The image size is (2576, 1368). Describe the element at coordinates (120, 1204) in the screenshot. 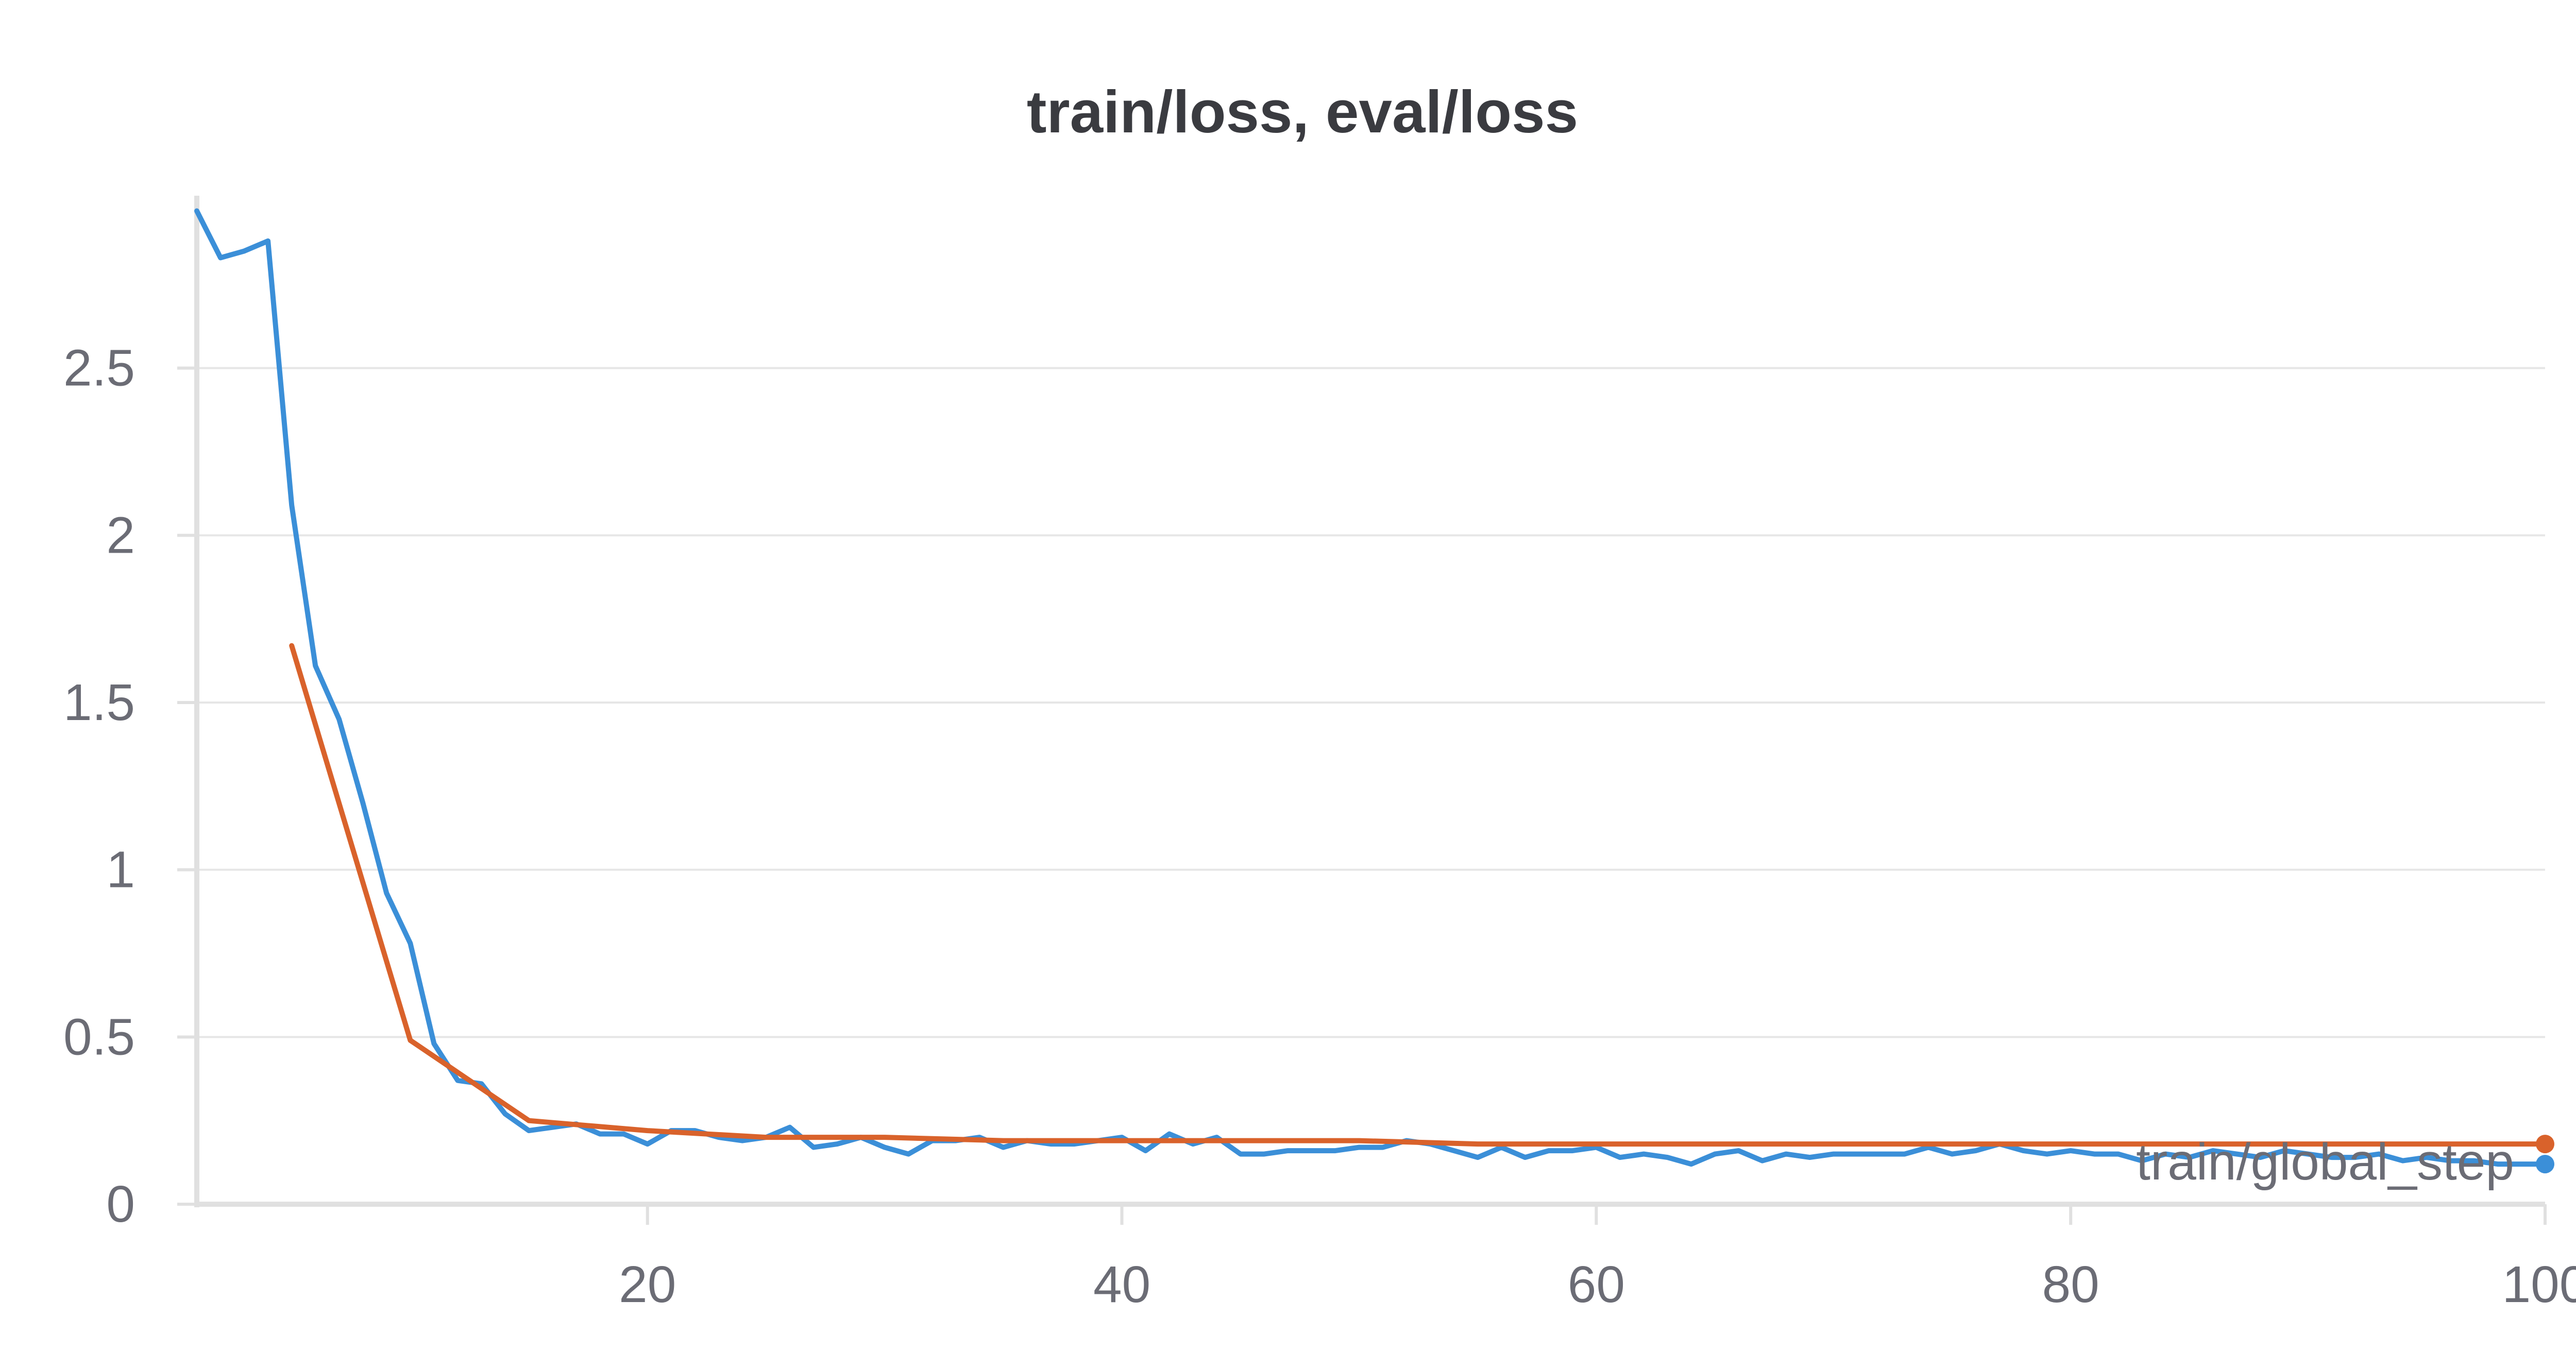

I see `y-tick-label: 0` at that location.